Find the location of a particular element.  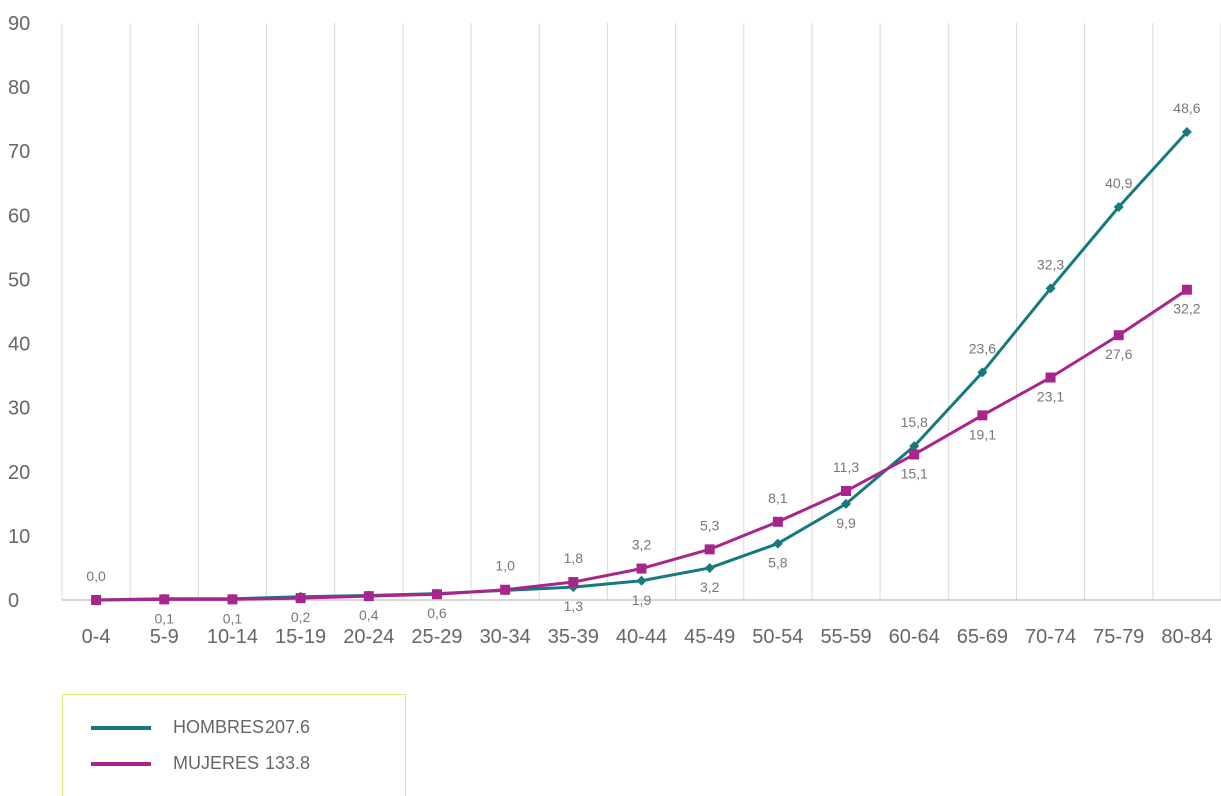

data-label-mujeres: 0,4 is located at coordinates (369, 615).